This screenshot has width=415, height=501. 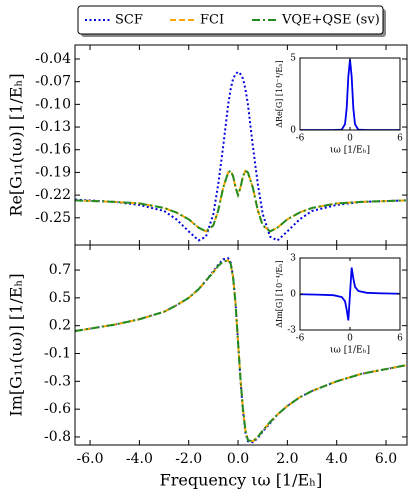 I want to click on y-tick-label: 3, so click(x=293, y=259).